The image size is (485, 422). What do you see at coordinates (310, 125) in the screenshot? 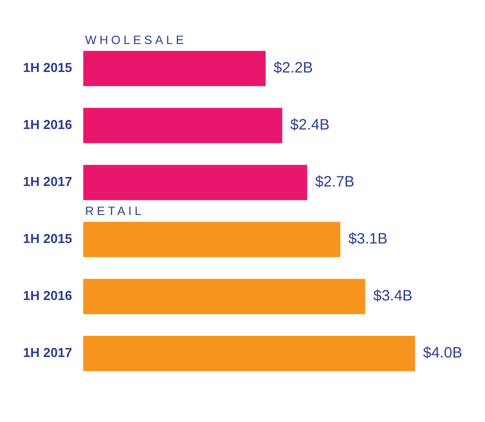
I see `data-label: $2.4B` at bounding box center [310, 125].